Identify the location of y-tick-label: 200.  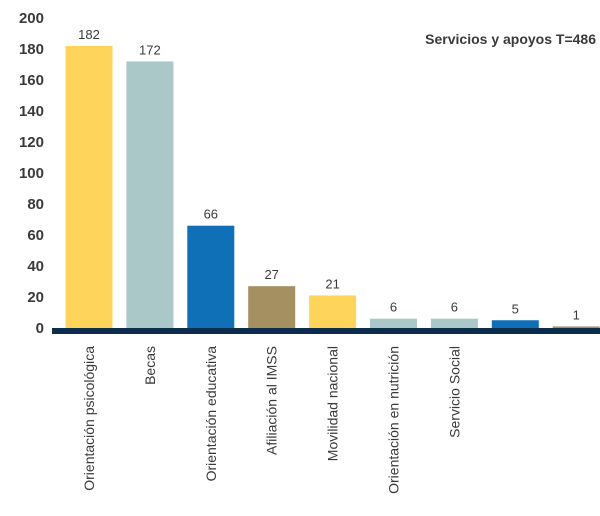
(31, 18).